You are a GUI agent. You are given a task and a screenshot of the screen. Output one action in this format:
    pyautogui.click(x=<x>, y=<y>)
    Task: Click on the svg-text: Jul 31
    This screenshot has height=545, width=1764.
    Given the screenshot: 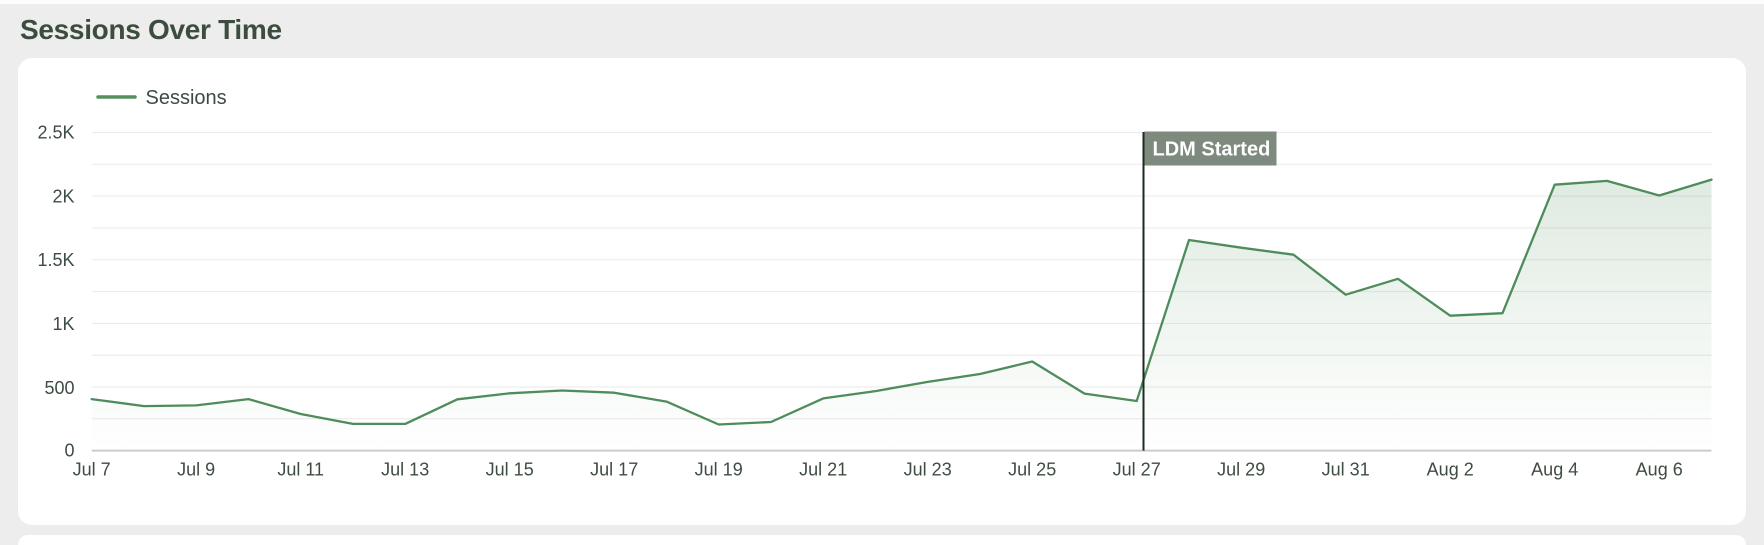 What is the action you would take?
    pyautogui.click(x=1346, y=470)
    